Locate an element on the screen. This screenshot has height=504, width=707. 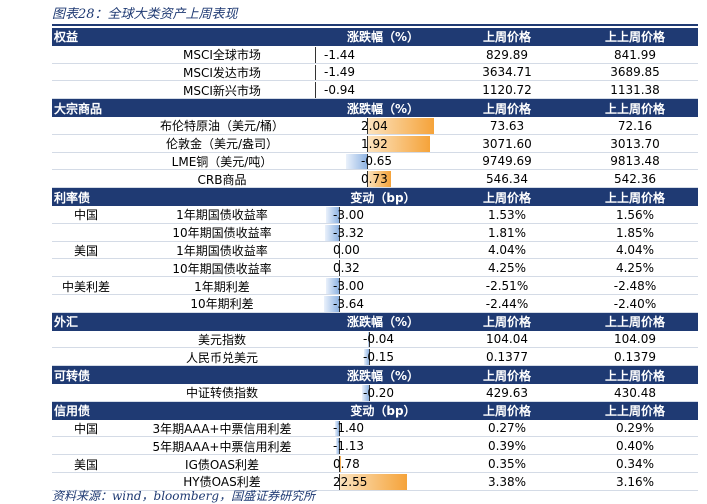
change-value: -1.13 is located at coordinates (349, 446).